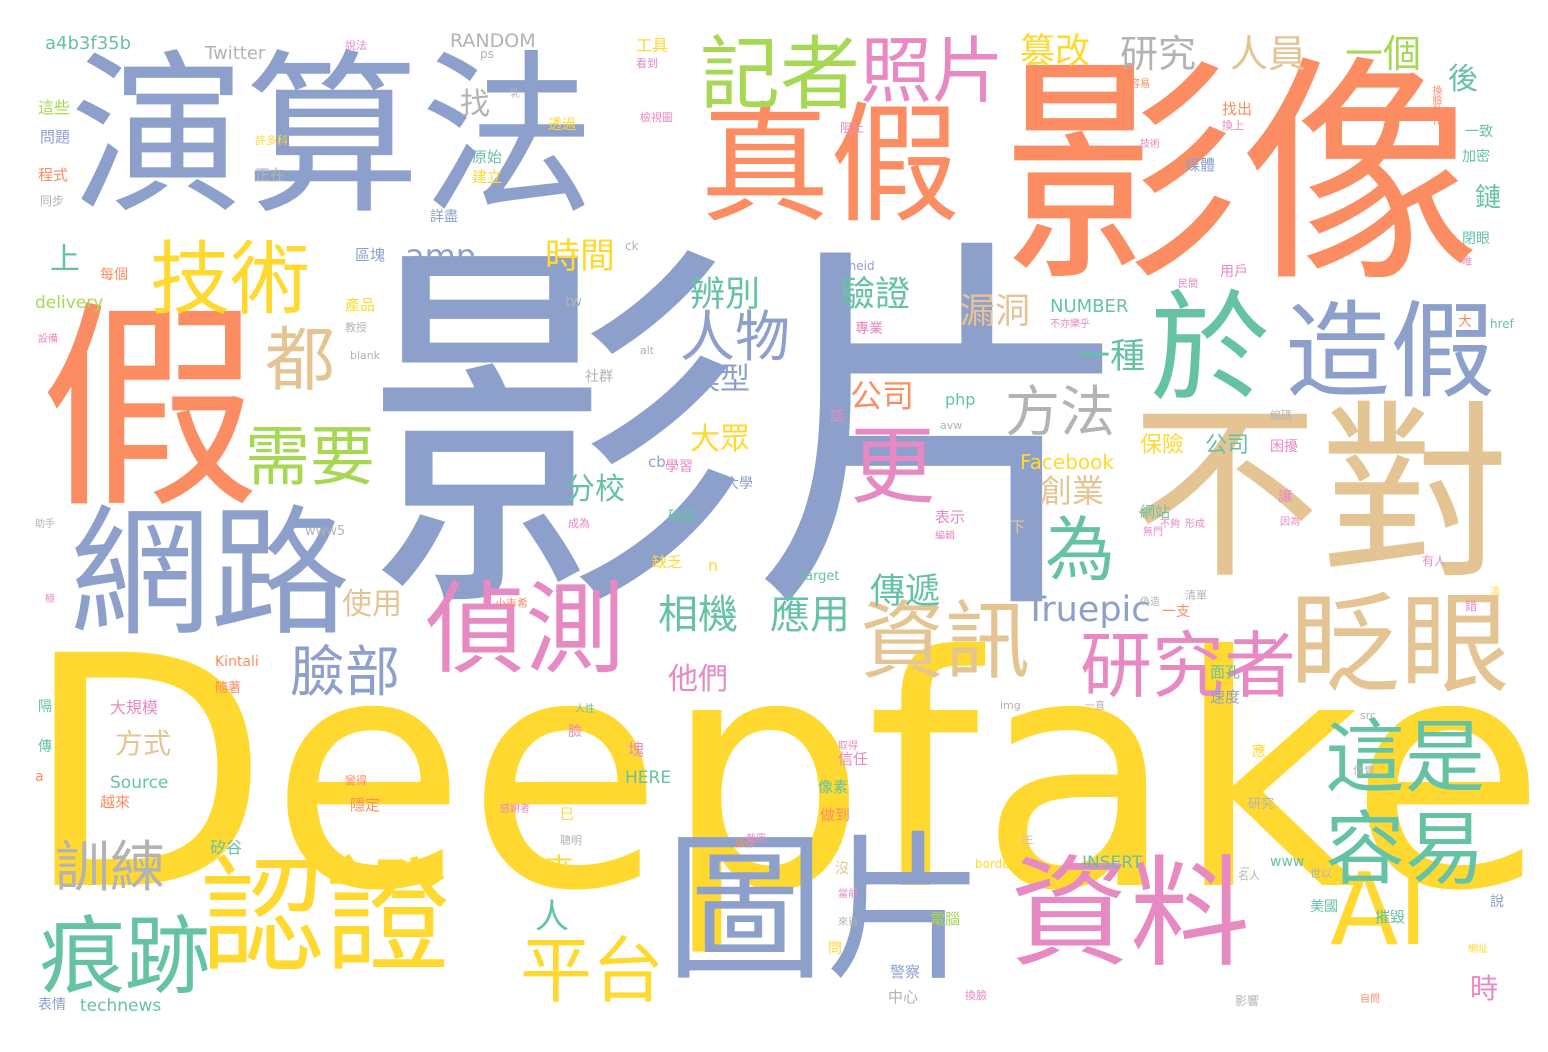  I want to click on cloud-word: 保險, so click(1162, 445).